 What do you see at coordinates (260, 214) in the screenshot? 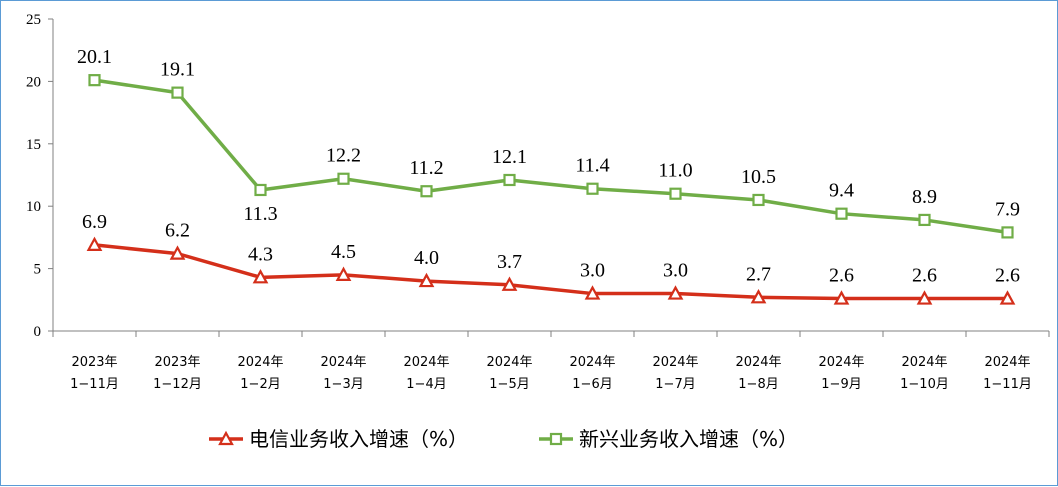
I see `data-label: 11.3` at bounding box center [260, 214].